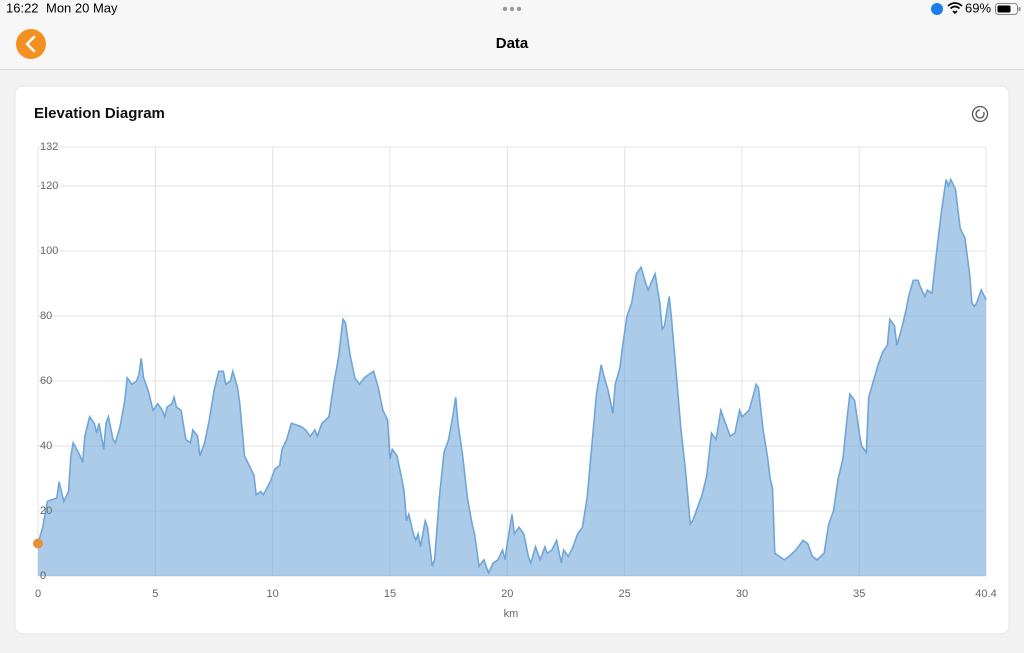 The width and height of the screenshot is (1024, 653). What do you see at coordinates (31, 44) in the screenshot?
I see `back-button` at bounding box center [31, 44].